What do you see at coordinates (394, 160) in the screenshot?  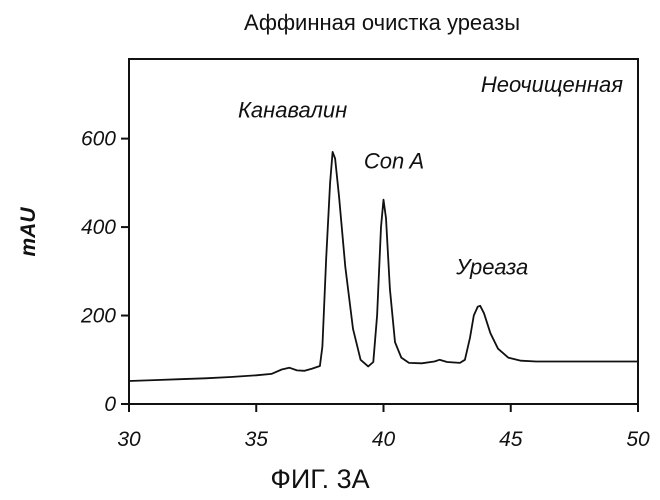 I see `peak-label: Con A` at bounding box center [394, 160].